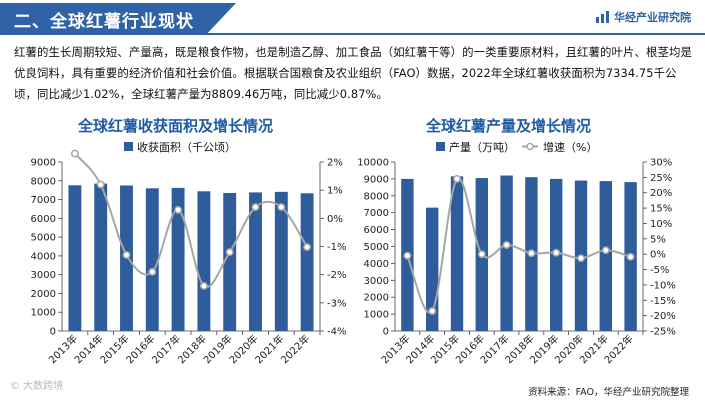 This screenshot has height=400, width=705. What do you see at coordinates (386, 332) in the screenshot?
I see `c1-left-tick-label: 0` at bounding box center [386, 332].